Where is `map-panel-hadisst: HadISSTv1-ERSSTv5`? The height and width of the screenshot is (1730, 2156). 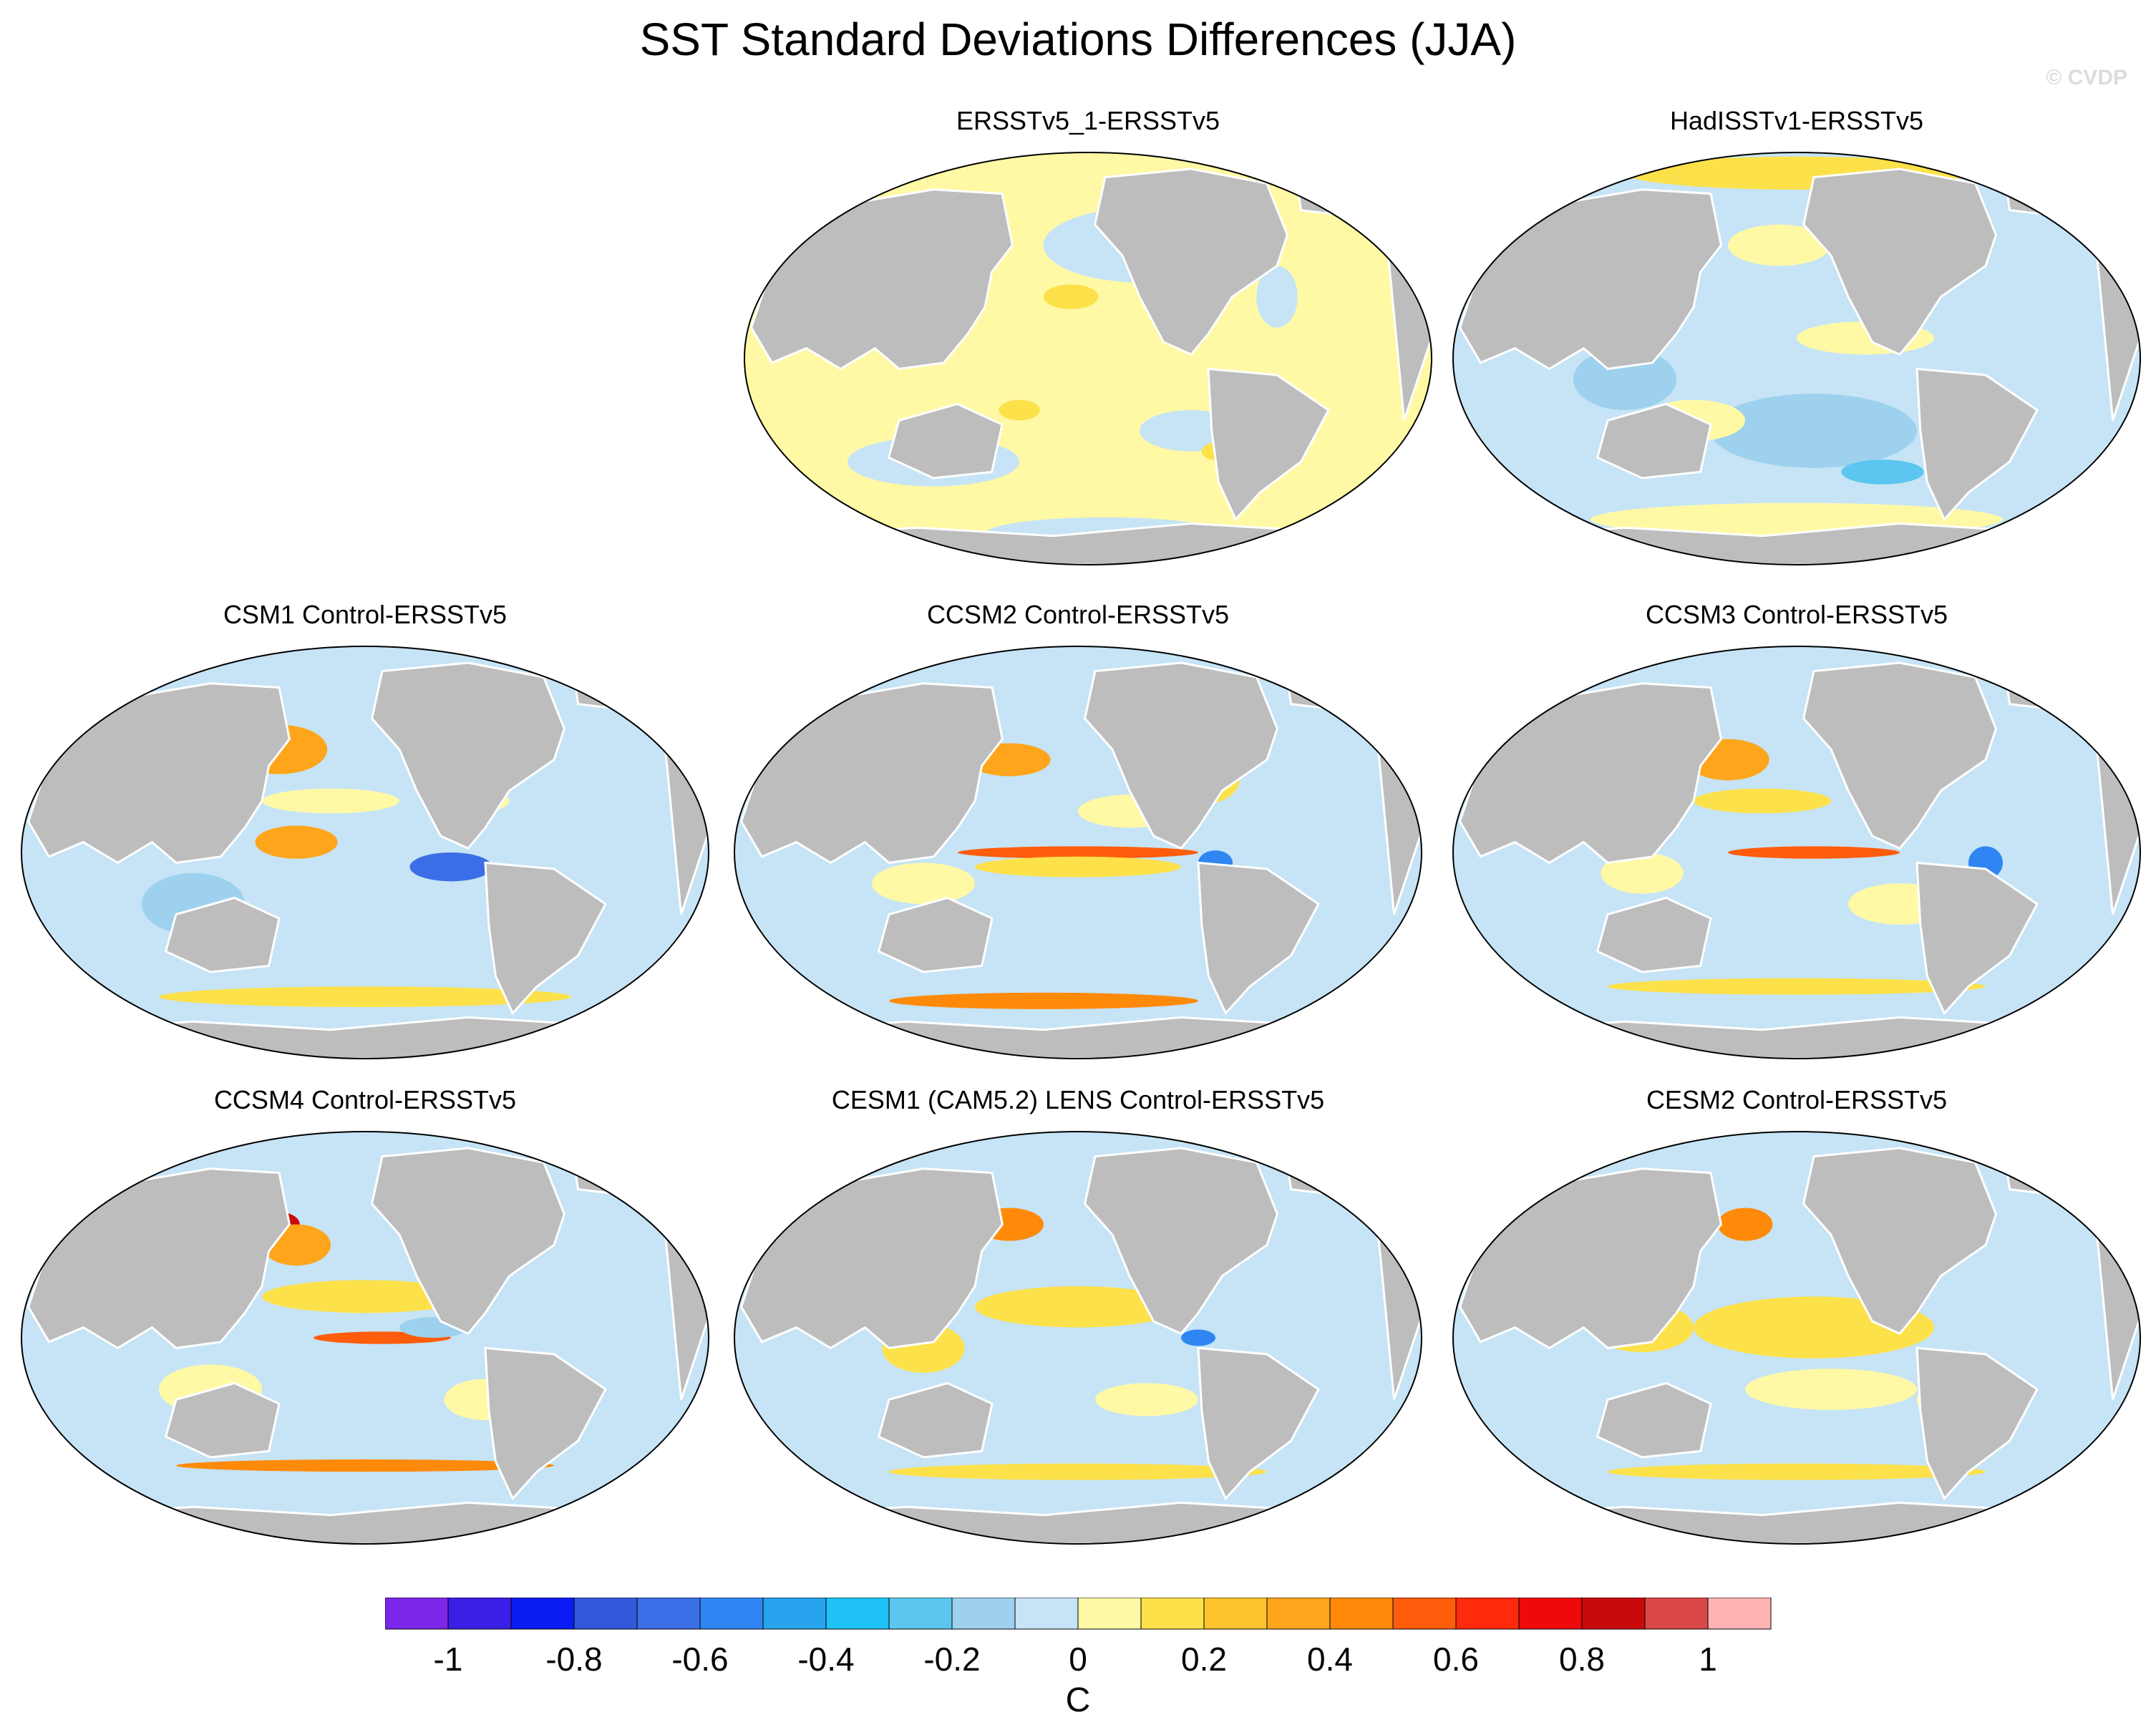
map-panel-hadisst: HadISSTv1-ERSSTv5 is located at coordinates (1797, 342).